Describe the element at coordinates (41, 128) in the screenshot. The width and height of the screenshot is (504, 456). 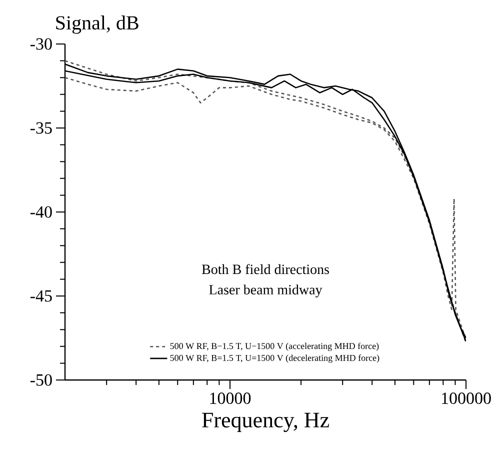
I see `y-tick-label: -35` at that location.